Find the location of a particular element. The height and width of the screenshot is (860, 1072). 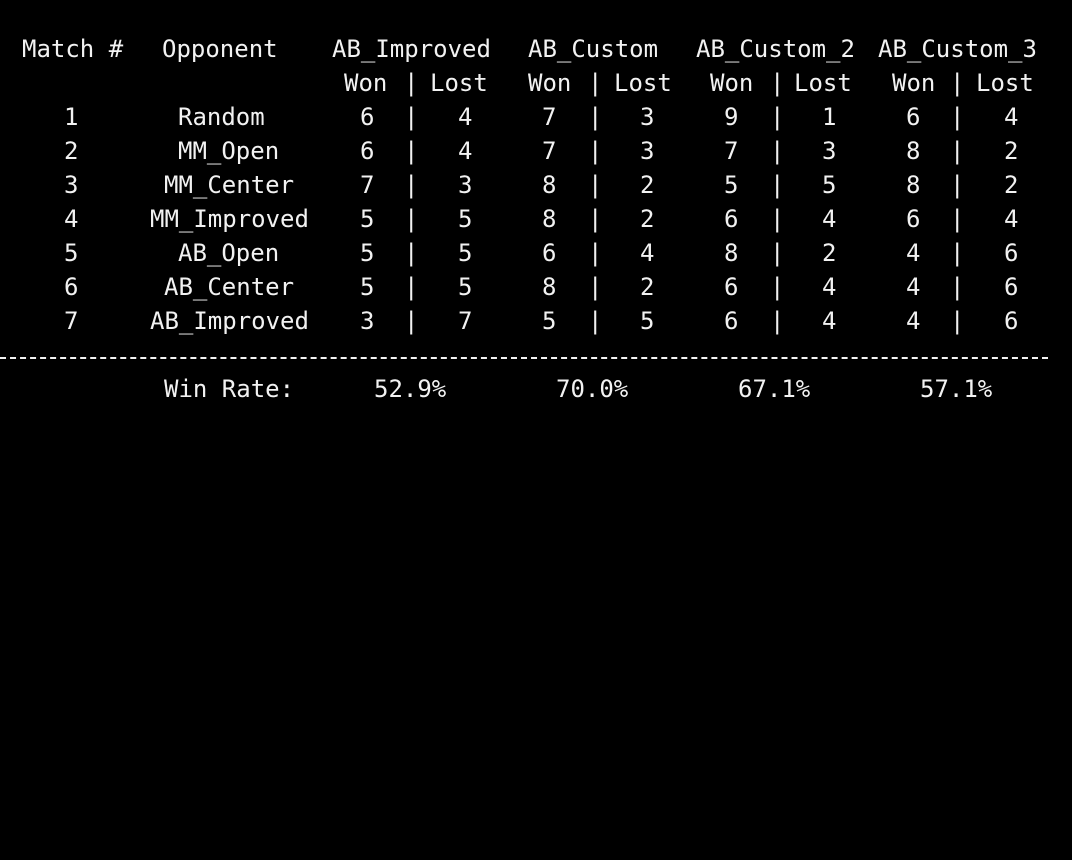

won-value: 9 is located at coordinates (731, 117).